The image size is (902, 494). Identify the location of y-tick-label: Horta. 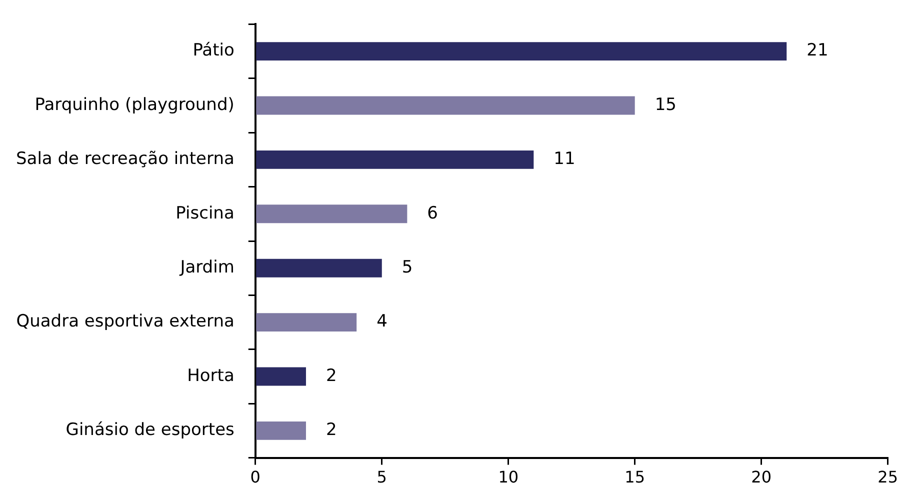
(210, 376).